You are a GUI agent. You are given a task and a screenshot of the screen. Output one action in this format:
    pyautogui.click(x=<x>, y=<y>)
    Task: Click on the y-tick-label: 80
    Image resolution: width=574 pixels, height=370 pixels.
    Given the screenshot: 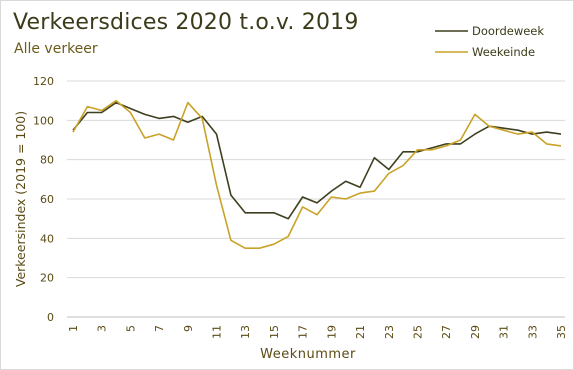 What is the action you would take?
    pyautogui.click(x=47, y=160)
    